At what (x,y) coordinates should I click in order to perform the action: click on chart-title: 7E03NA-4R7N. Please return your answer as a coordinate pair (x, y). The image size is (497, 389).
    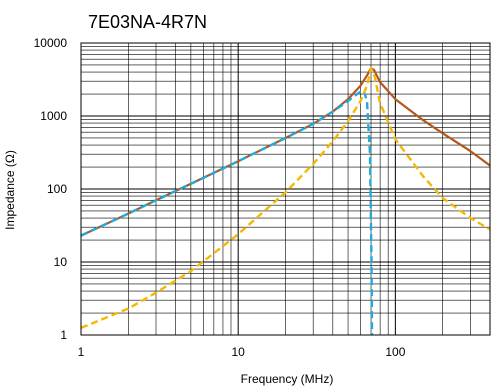
    Looking at the image, I should click on (147, 22).